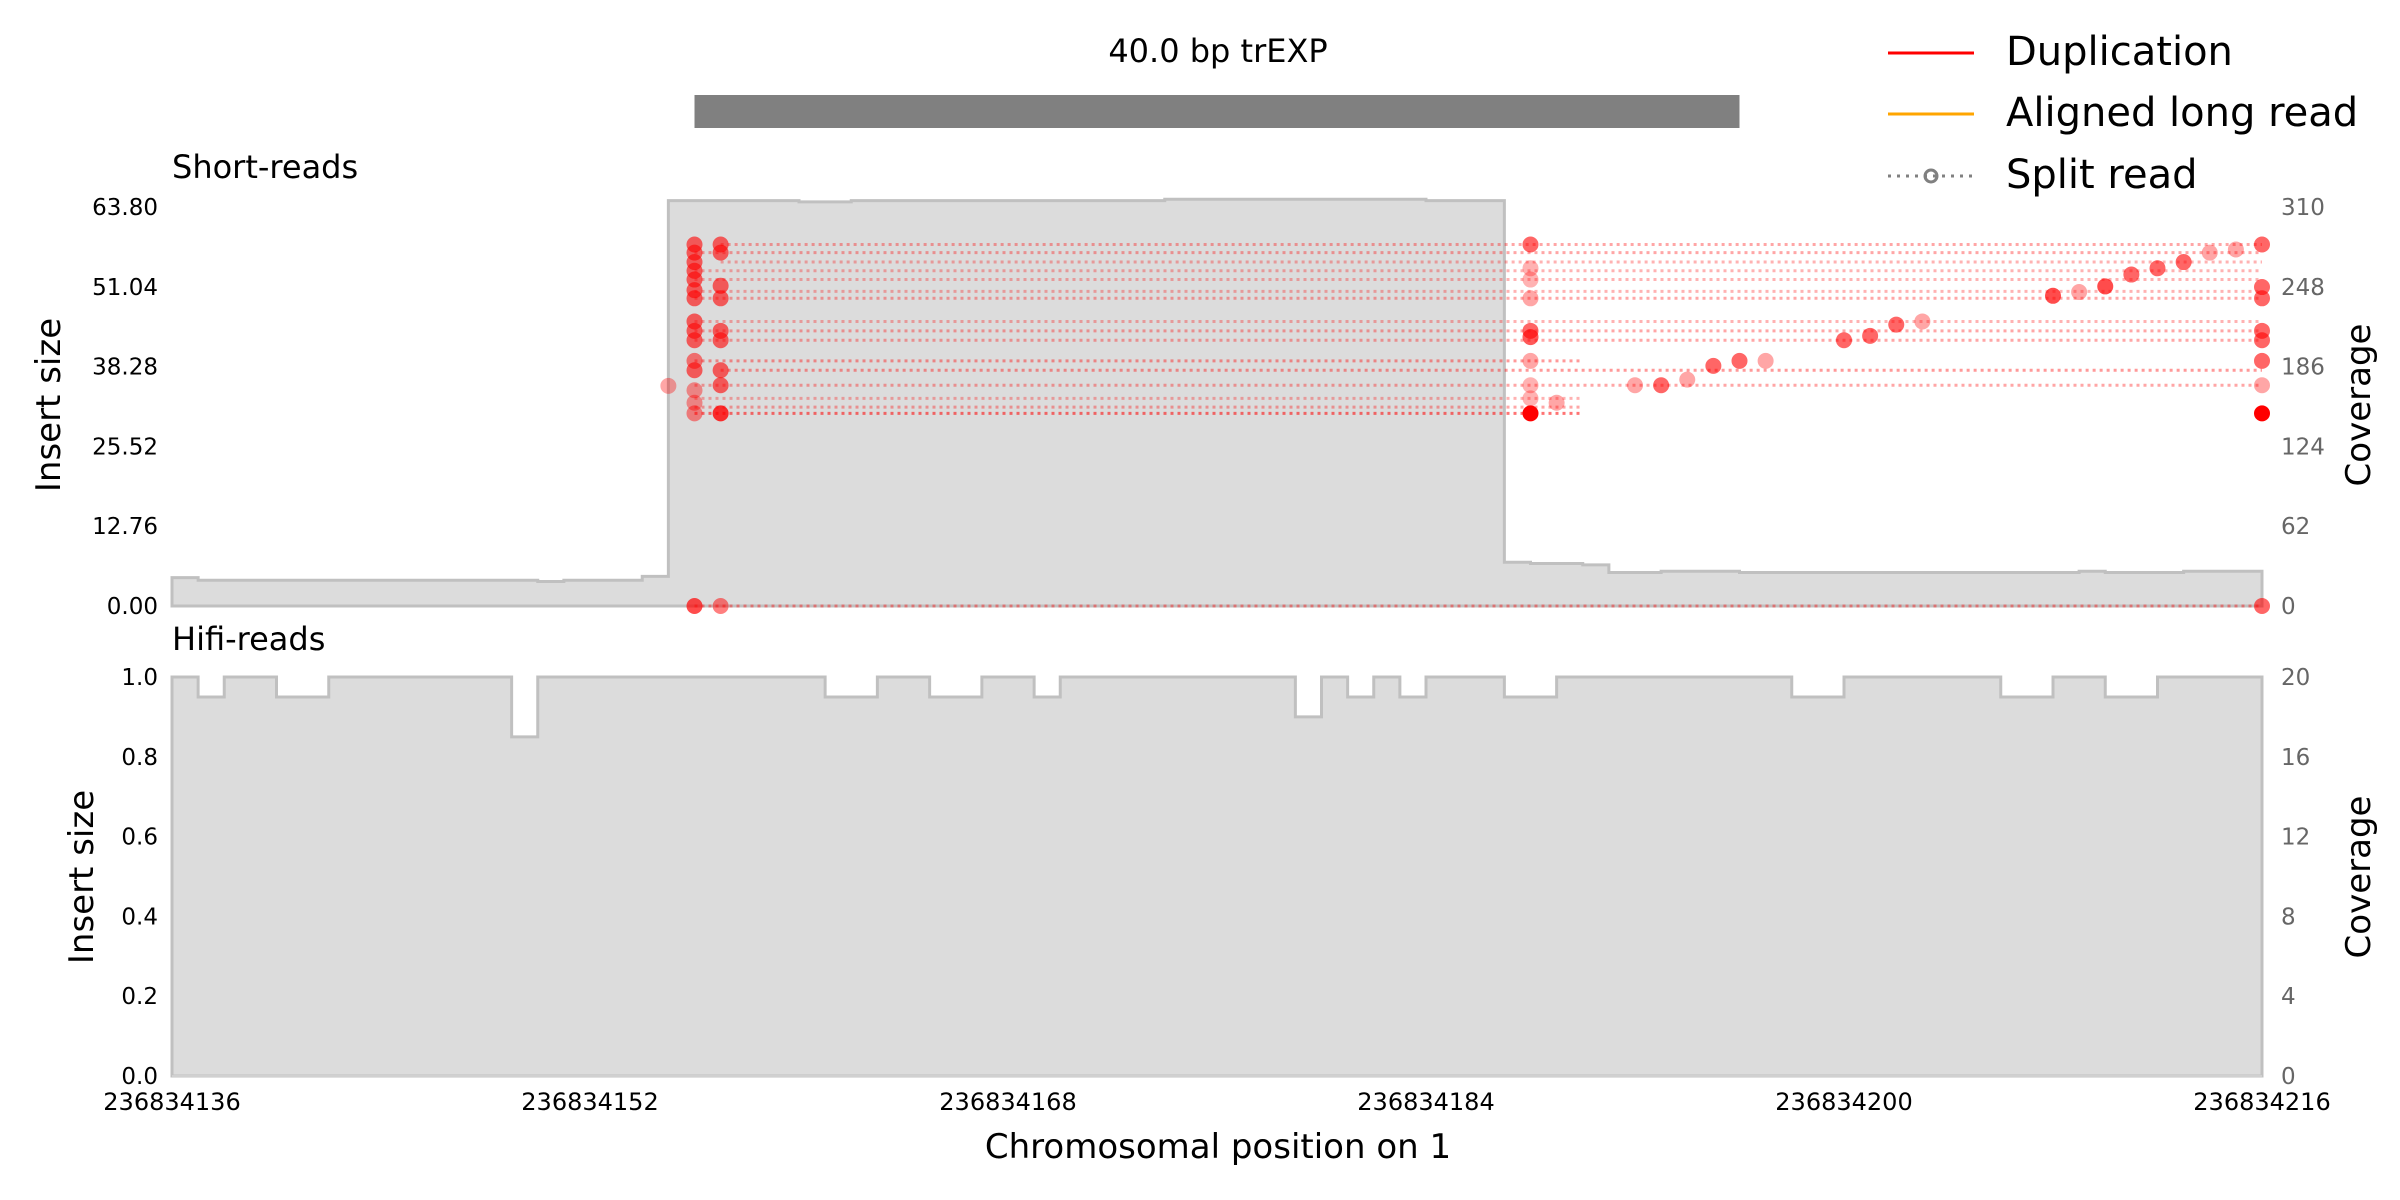  I want to click on short-reads-y-tick: 0.00, so click(132, 607).